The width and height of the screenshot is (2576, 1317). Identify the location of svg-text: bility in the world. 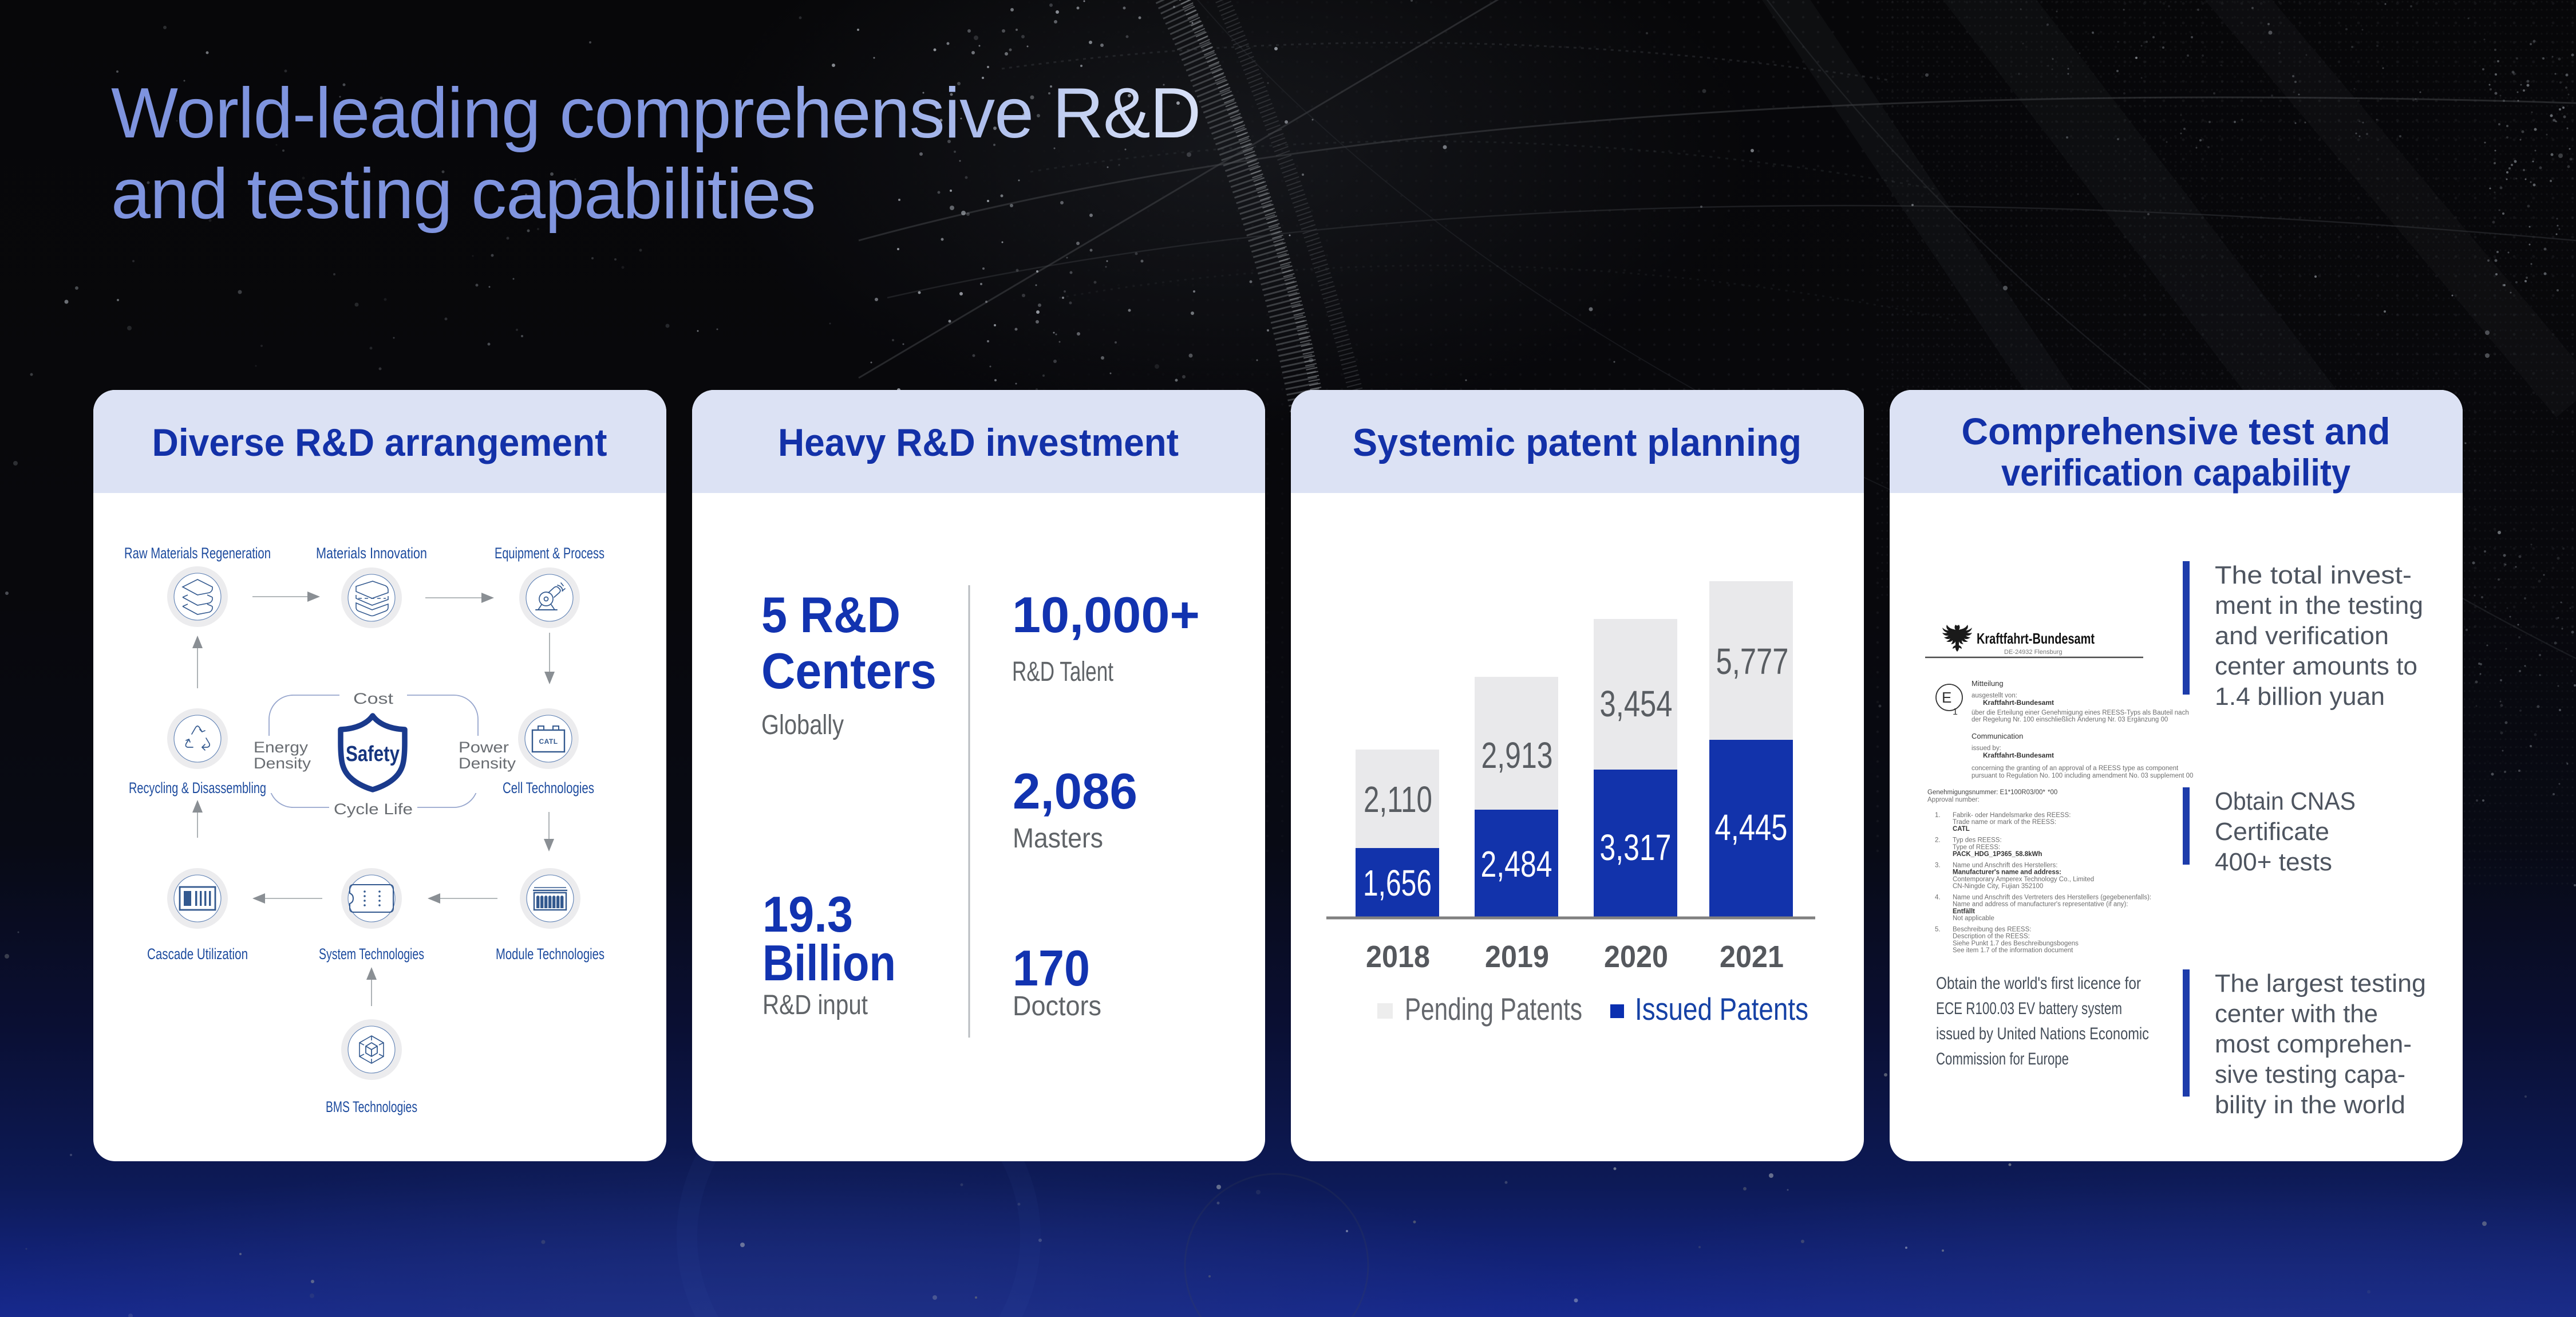
(2310, 1105).